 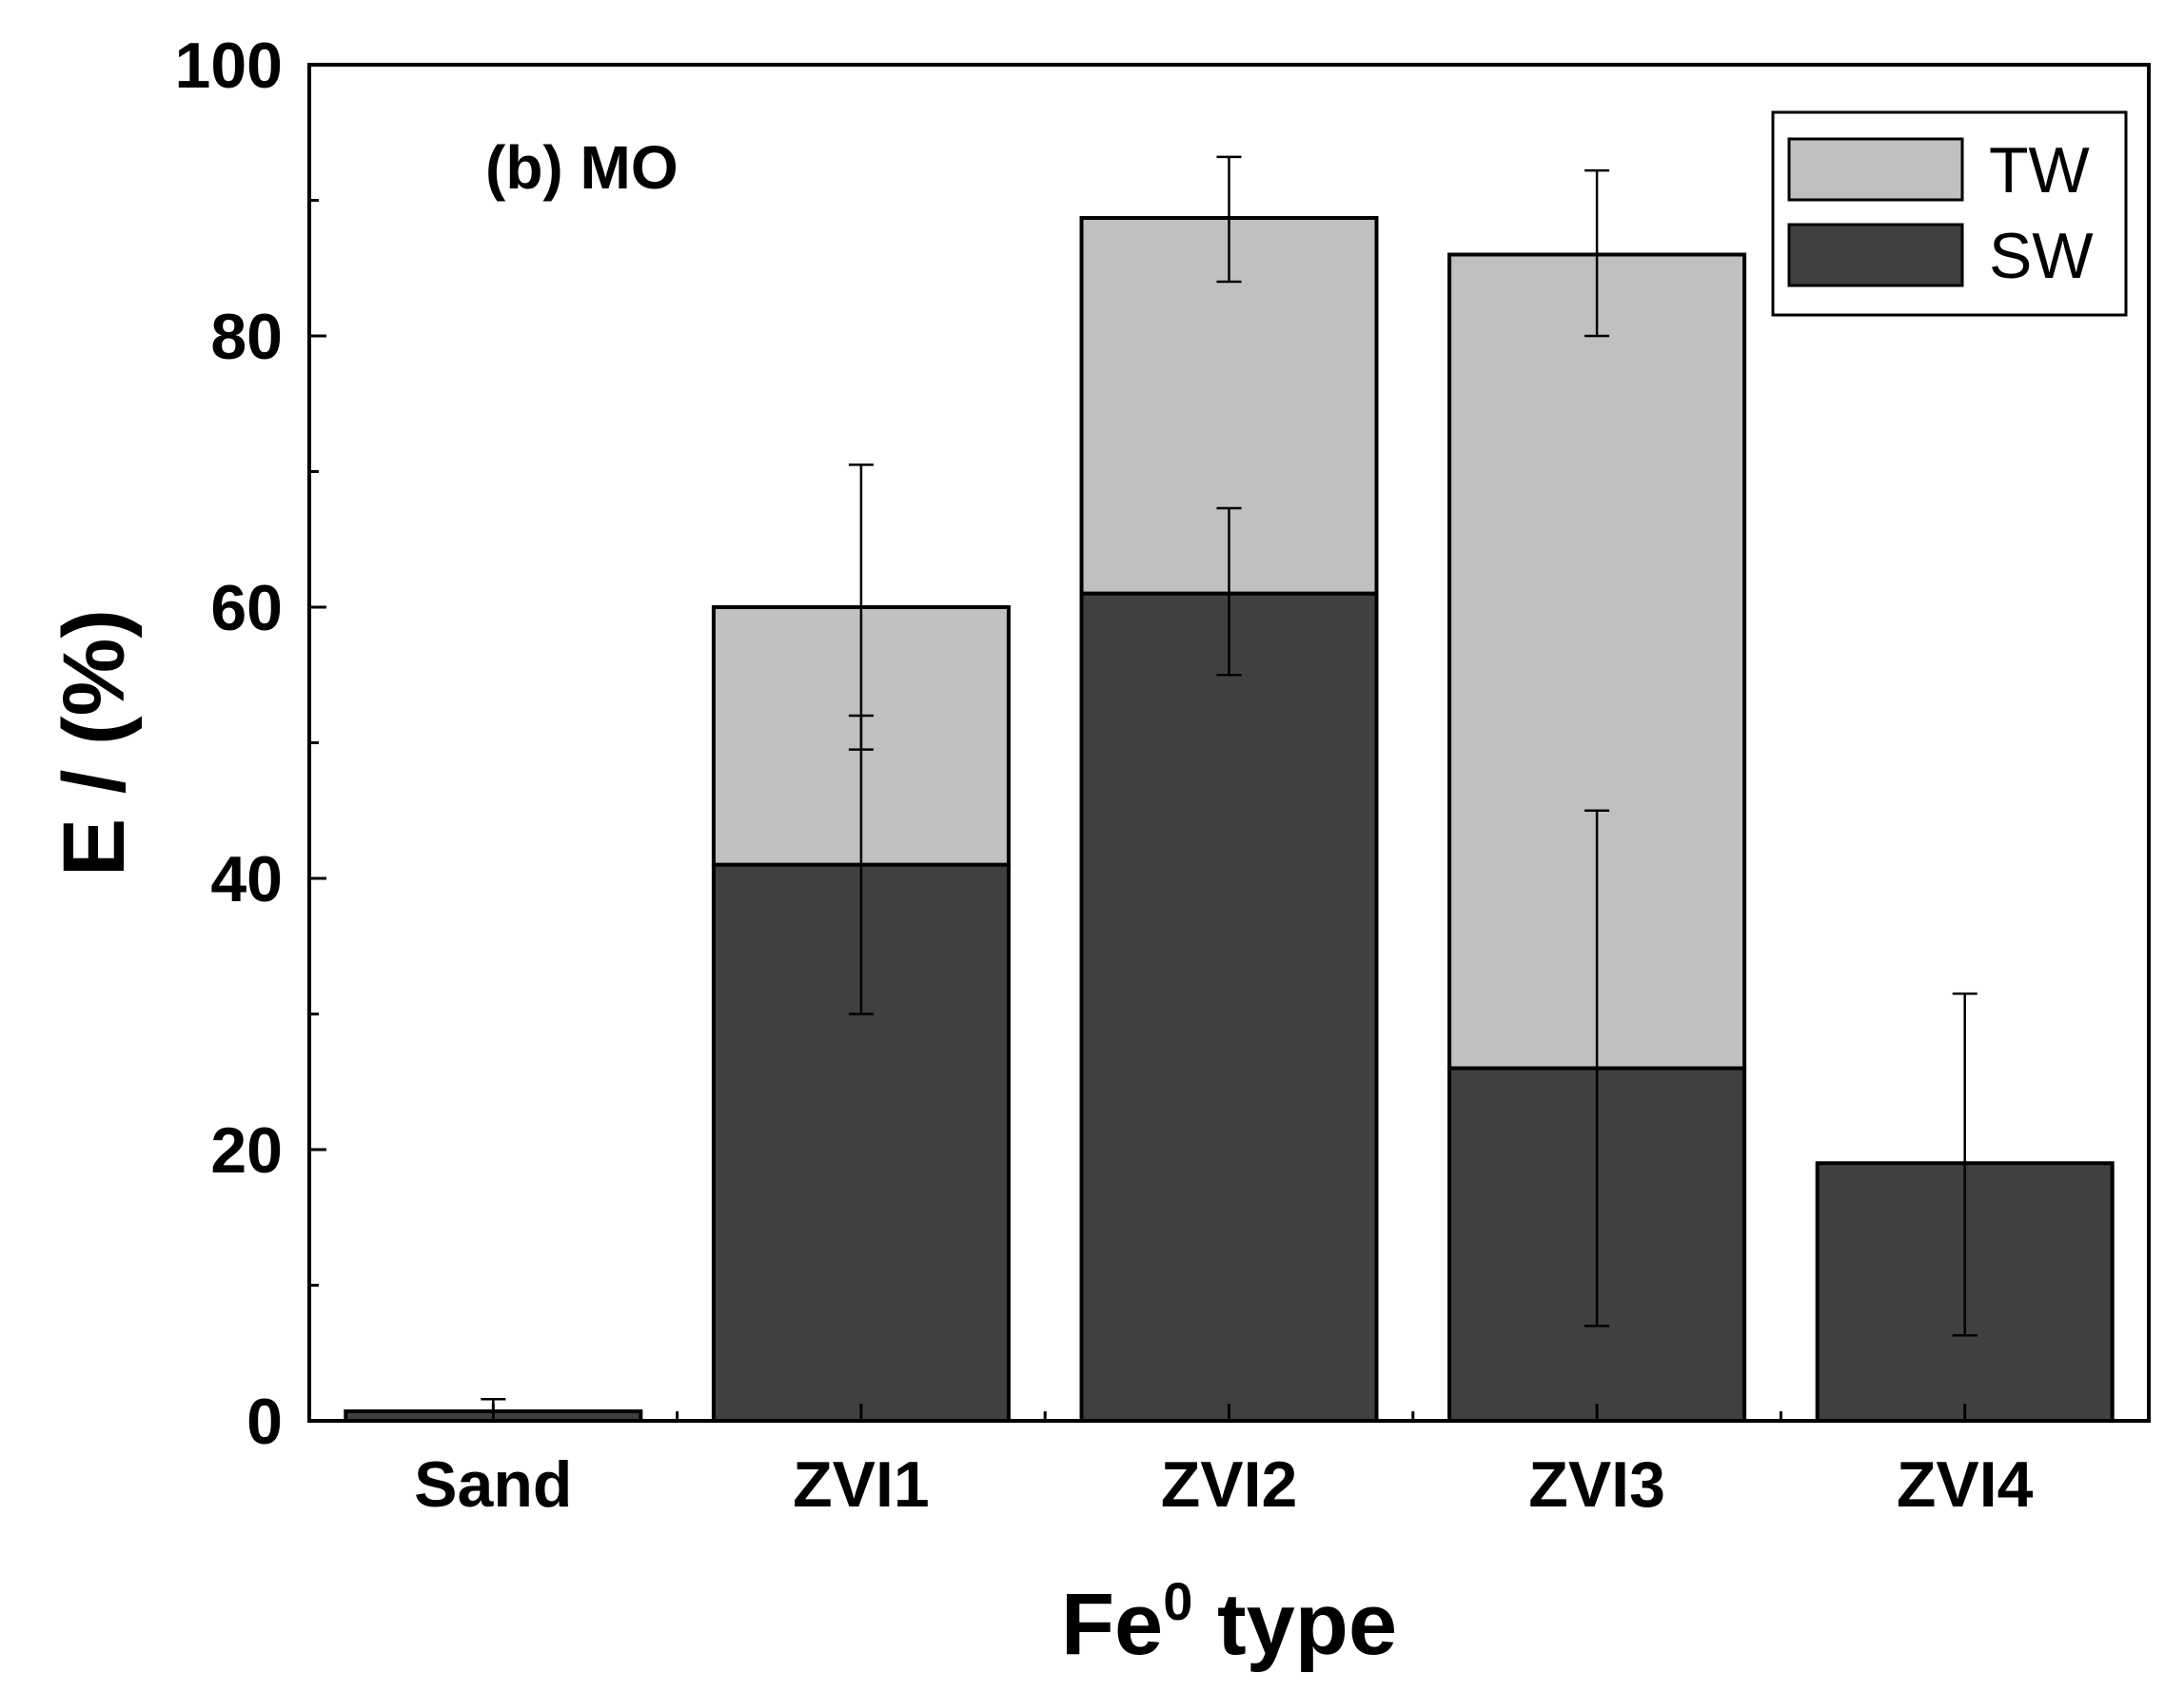 I want to click on legend-label-tw: TW, so click(x=2039, y=171).